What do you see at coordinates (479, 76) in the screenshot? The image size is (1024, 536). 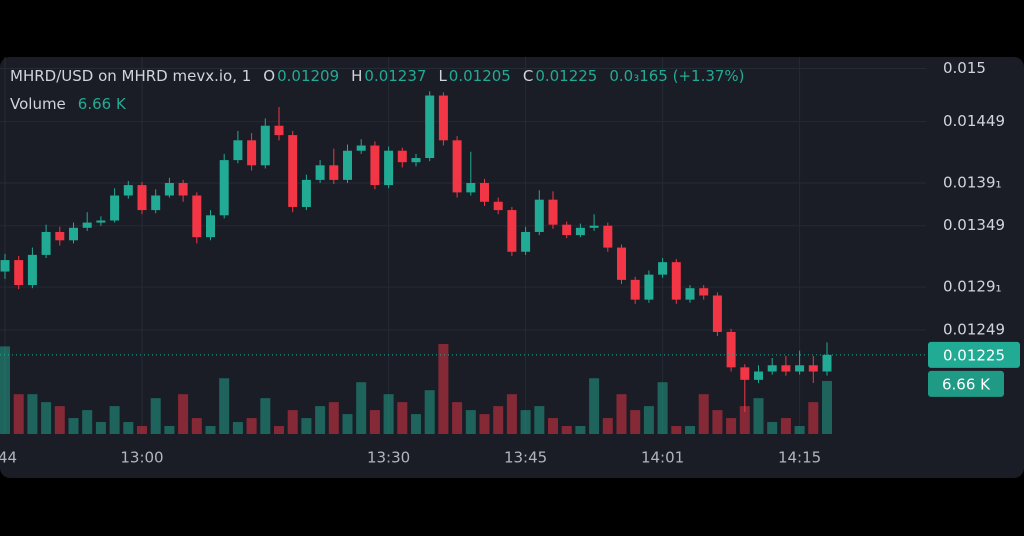 I see `low-value: 0.01205` at bounding box center [479, 76].